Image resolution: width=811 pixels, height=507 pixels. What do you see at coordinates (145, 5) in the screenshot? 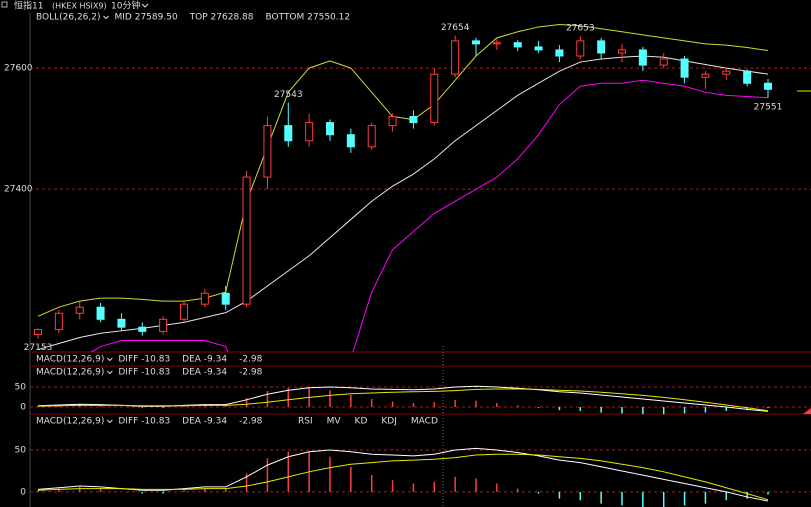
I see `dropdown-arrow` at bounding box center [145, 5].